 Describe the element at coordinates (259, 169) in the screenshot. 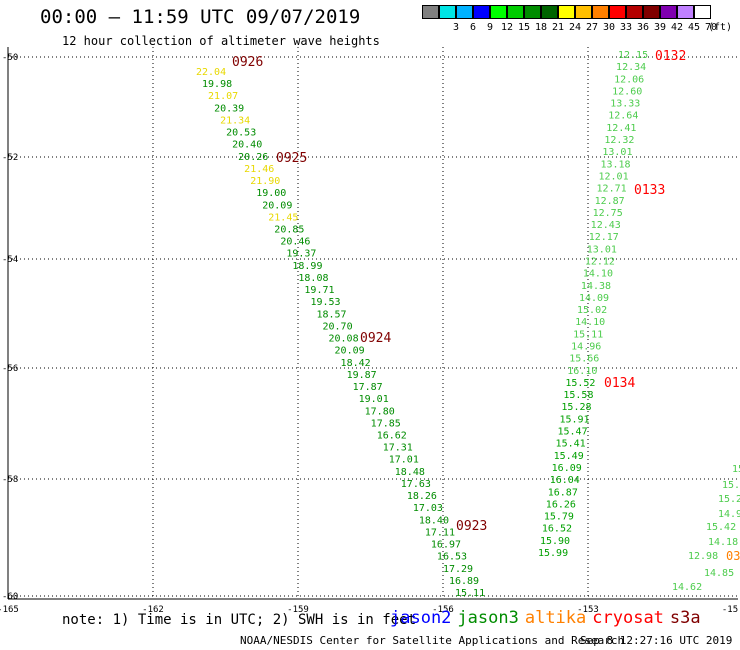

I see `track-value: 21.46` at that location.